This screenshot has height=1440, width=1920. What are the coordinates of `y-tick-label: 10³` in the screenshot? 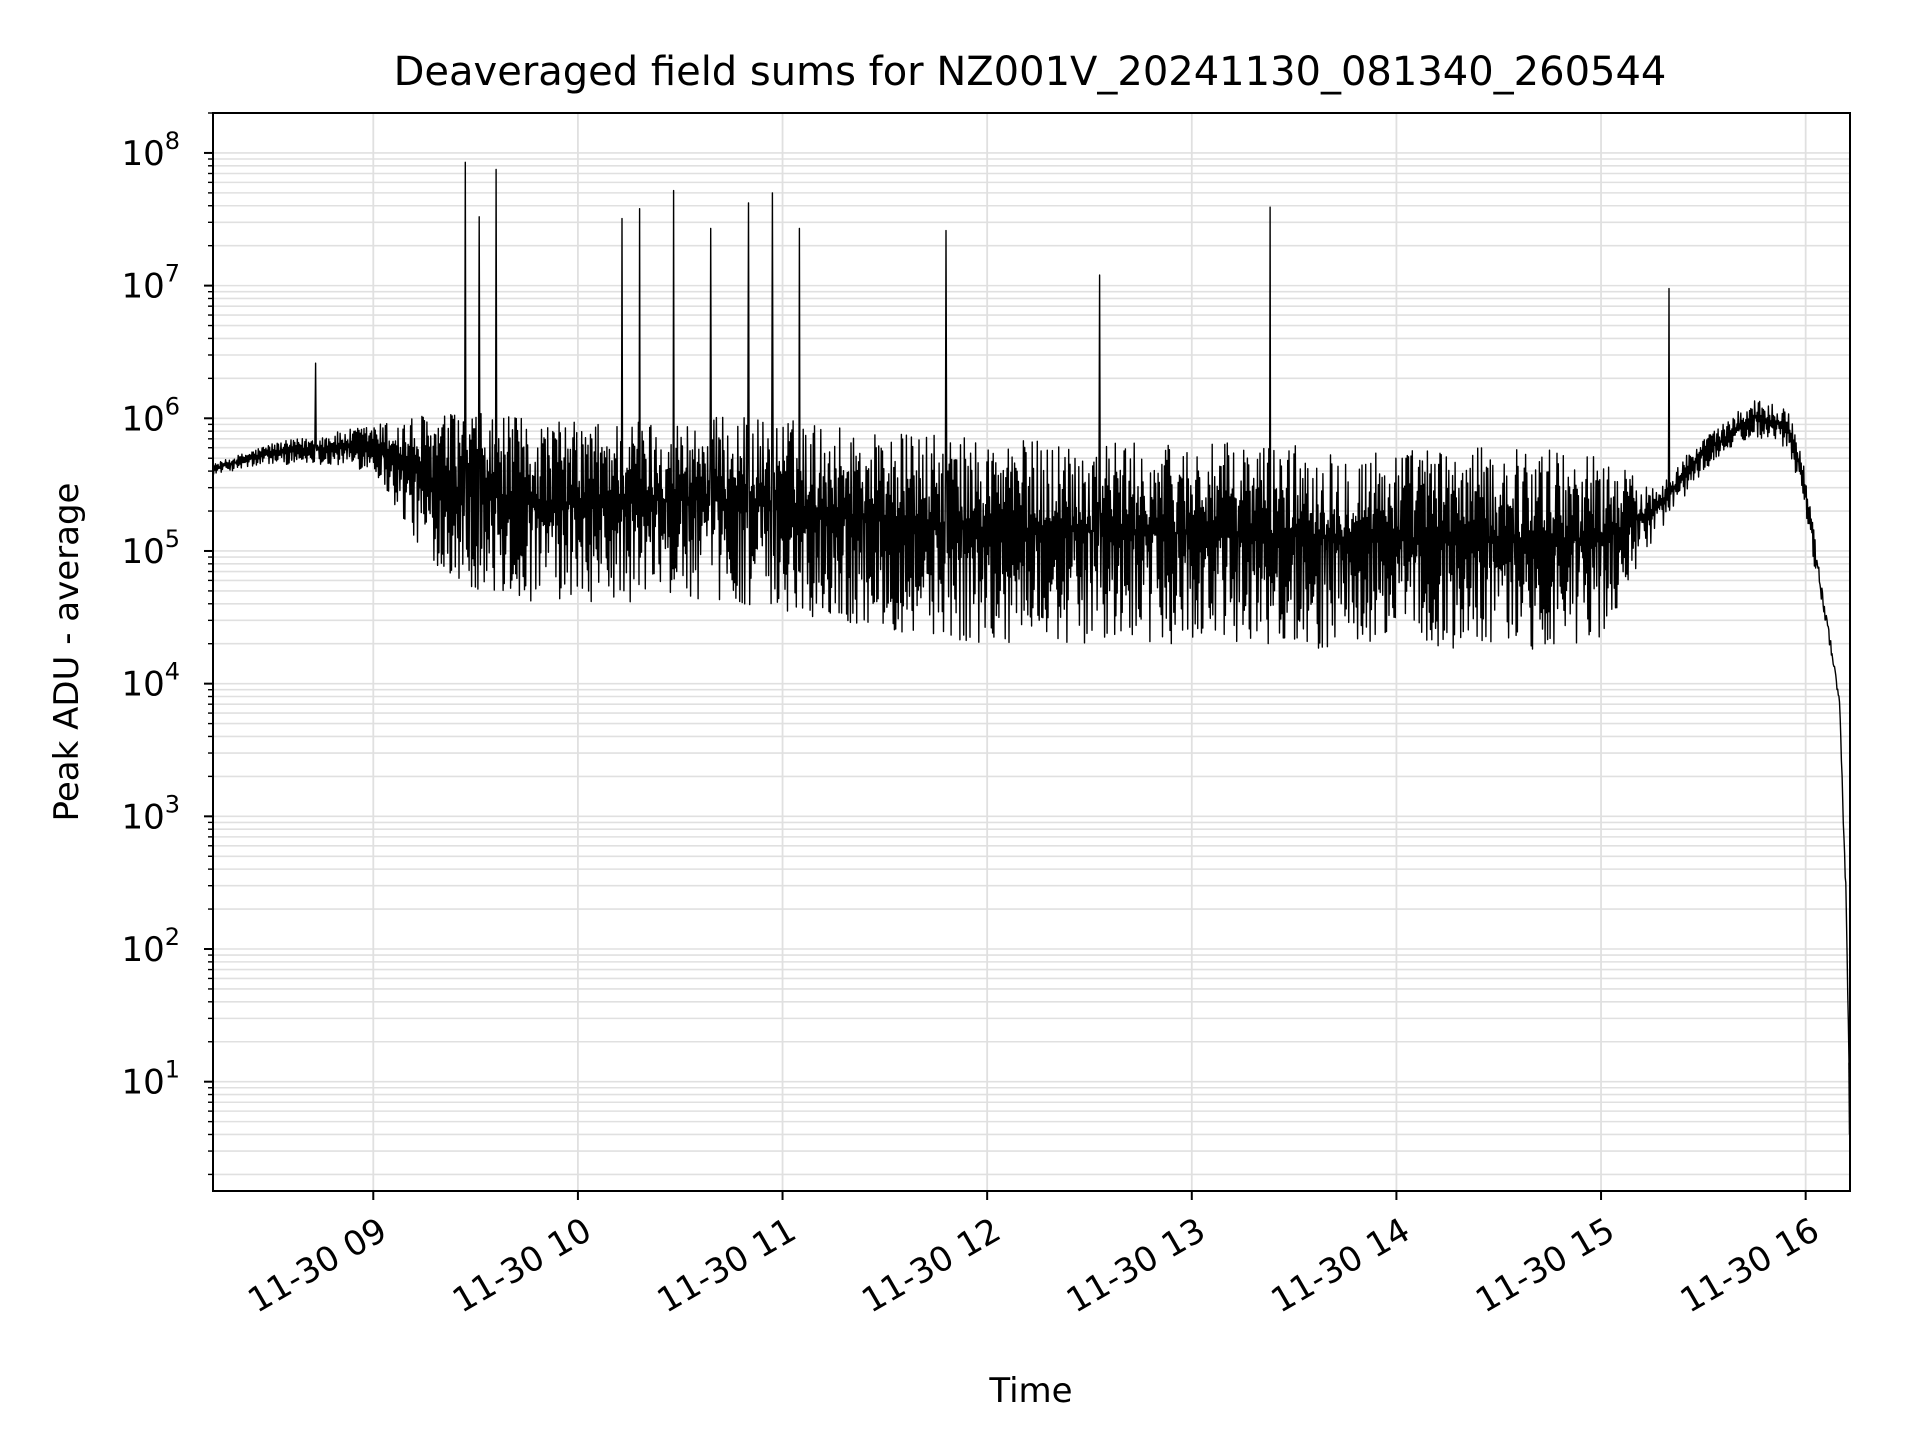 It's located at (150, 813).